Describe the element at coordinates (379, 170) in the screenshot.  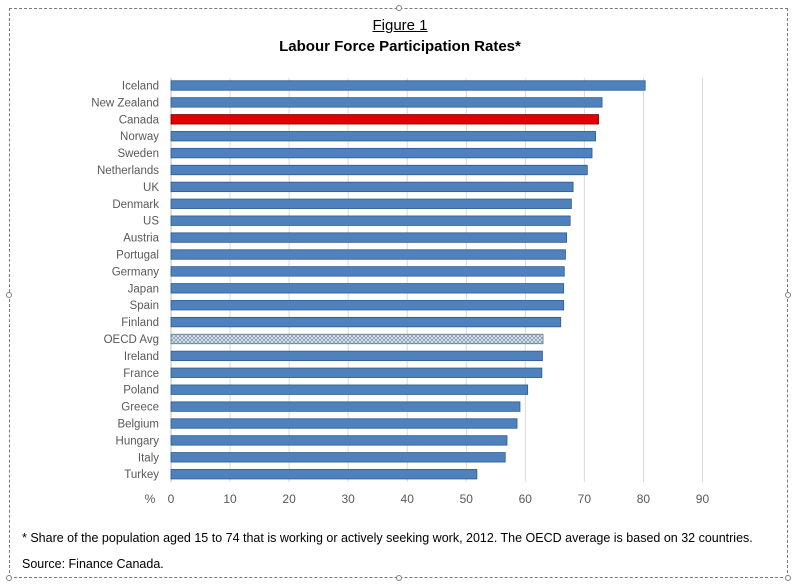
I see `bar-netherlands` at that location.